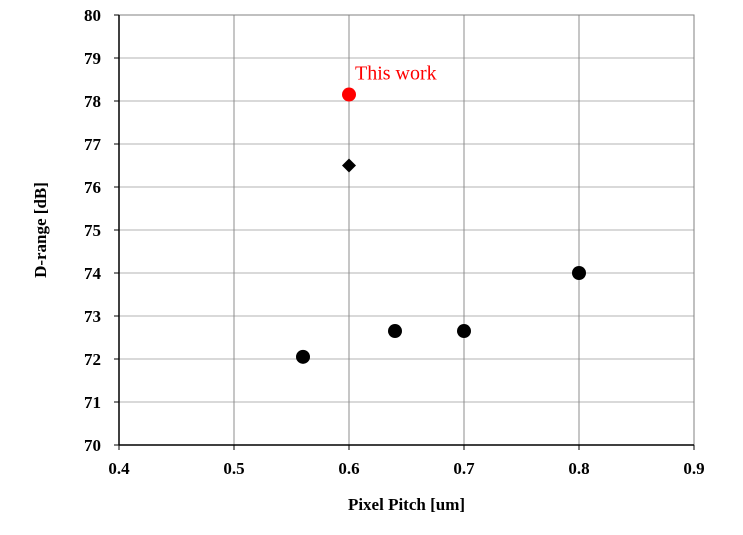 The height and width of the screenshot is (535, 743). What do you see at coordinates (92, 316) in the screenshot?
I see `y-tick-label: 73` at bounding box center [92, 316].